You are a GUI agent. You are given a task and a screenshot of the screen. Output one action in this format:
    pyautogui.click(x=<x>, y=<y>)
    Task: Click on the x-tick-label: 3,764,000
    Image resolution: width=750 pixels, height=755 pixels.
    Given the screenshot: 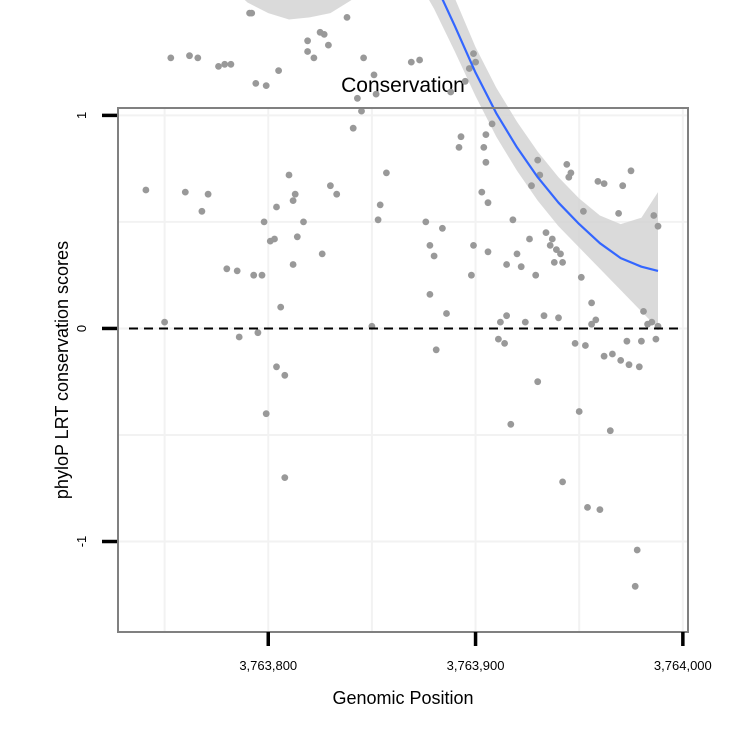 What is the action you would take?
    pyautogui.click(x=683, y=665)
    